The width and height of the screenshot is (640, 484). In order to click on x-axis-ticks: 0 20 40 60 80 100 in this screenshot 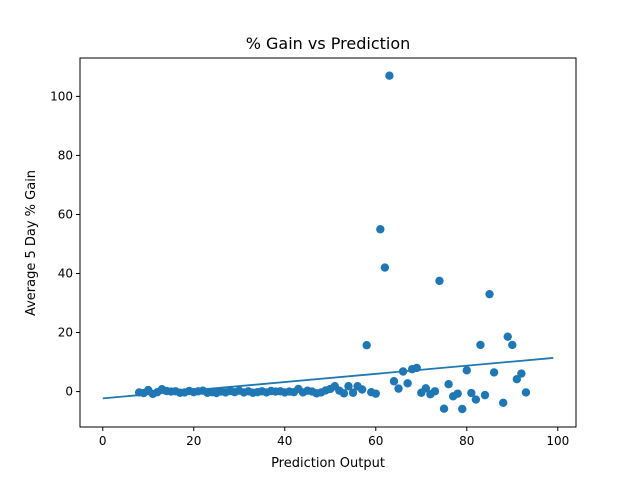, I will do `click(334, 437)`.